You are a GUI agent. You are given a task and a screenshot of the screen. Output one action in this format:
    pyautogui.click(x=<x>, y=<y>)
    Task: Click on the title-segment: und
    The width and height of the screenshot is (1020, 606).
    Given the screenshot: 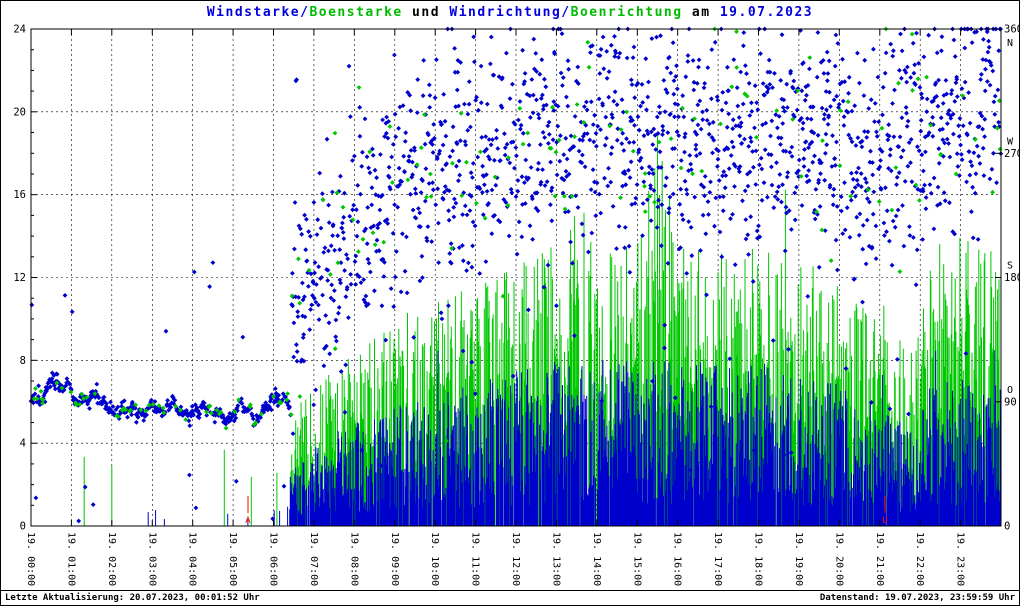 What is the action you would take?
    pyautogui.click(x=426, y=12)
    